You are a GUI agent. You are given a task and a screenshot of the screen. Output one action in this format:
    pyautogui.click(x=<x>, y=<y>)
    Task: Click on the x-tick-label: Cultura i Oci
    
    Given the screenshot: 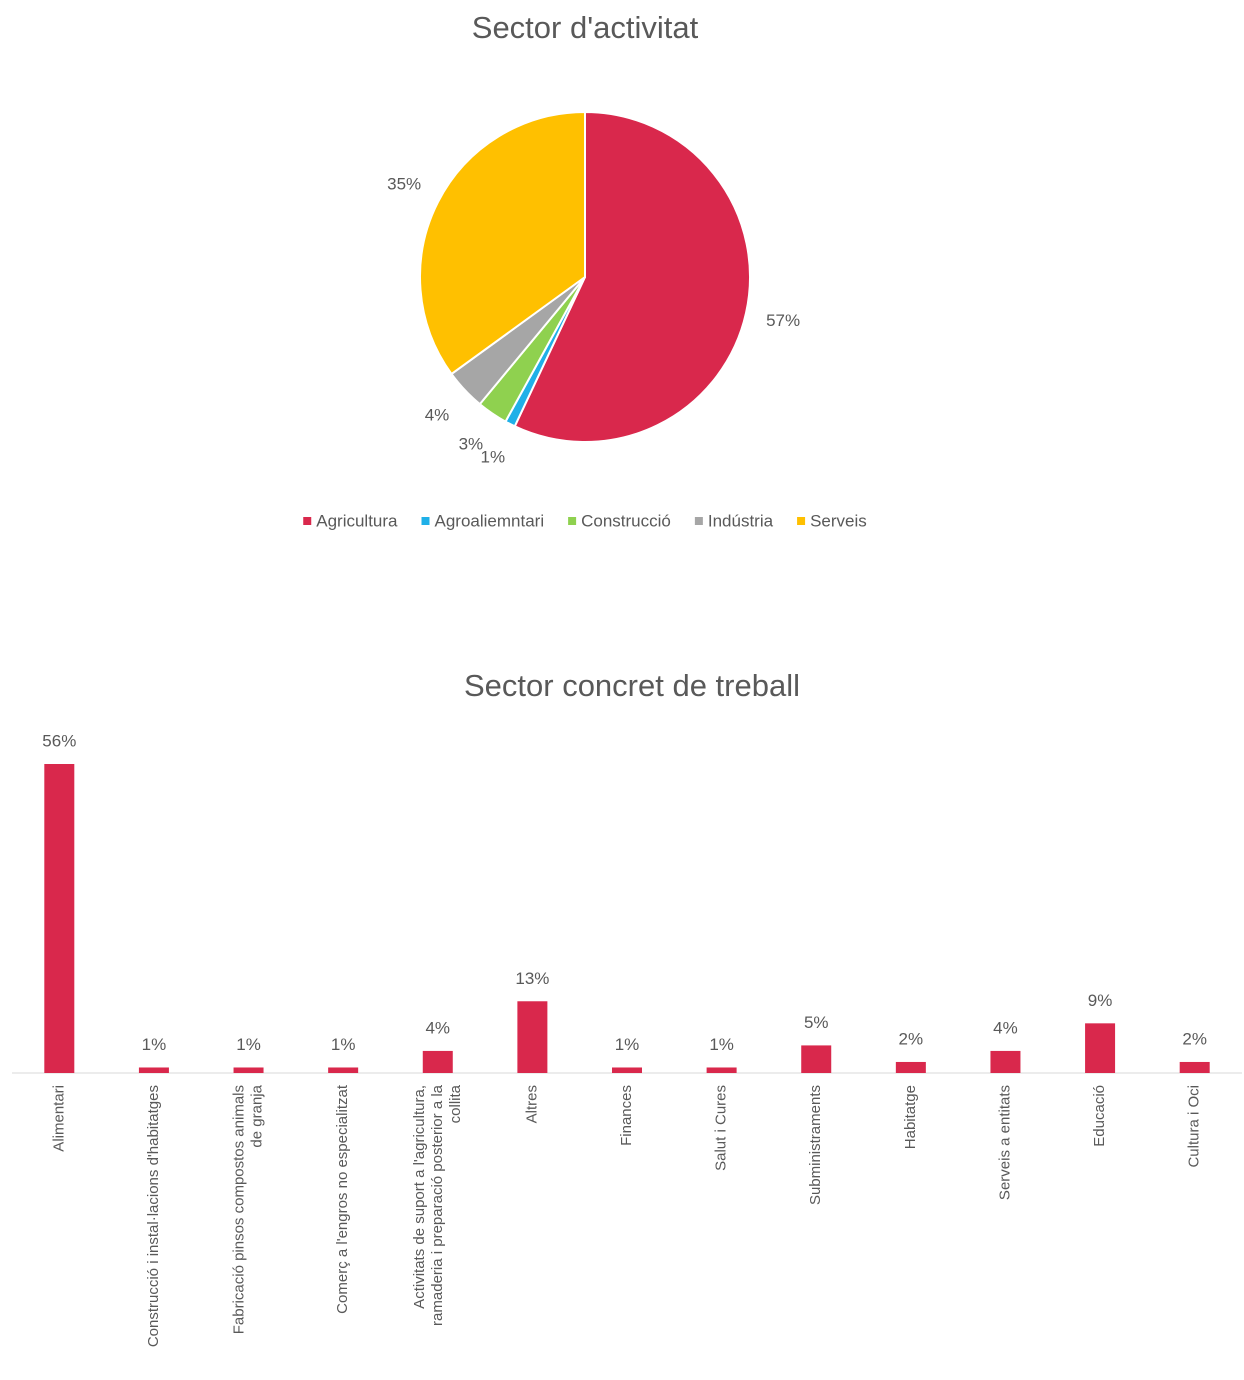 What is the action you would take?
    pyautogui.click(x=1194, y=1126)
    